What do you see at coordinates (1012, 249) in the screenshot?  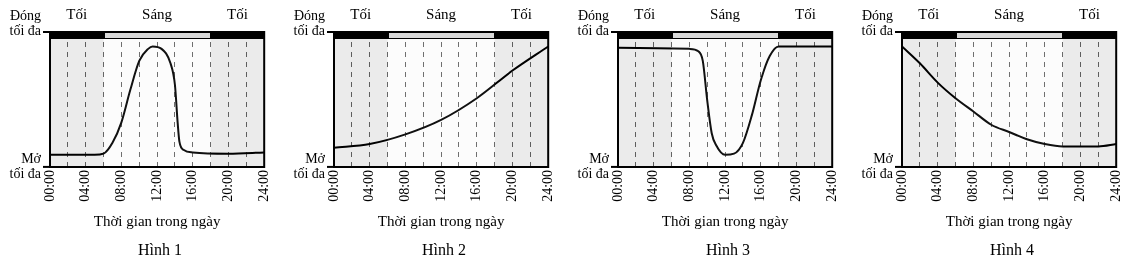 I see `text: Hình 4` at bounding box center [1012, 249].